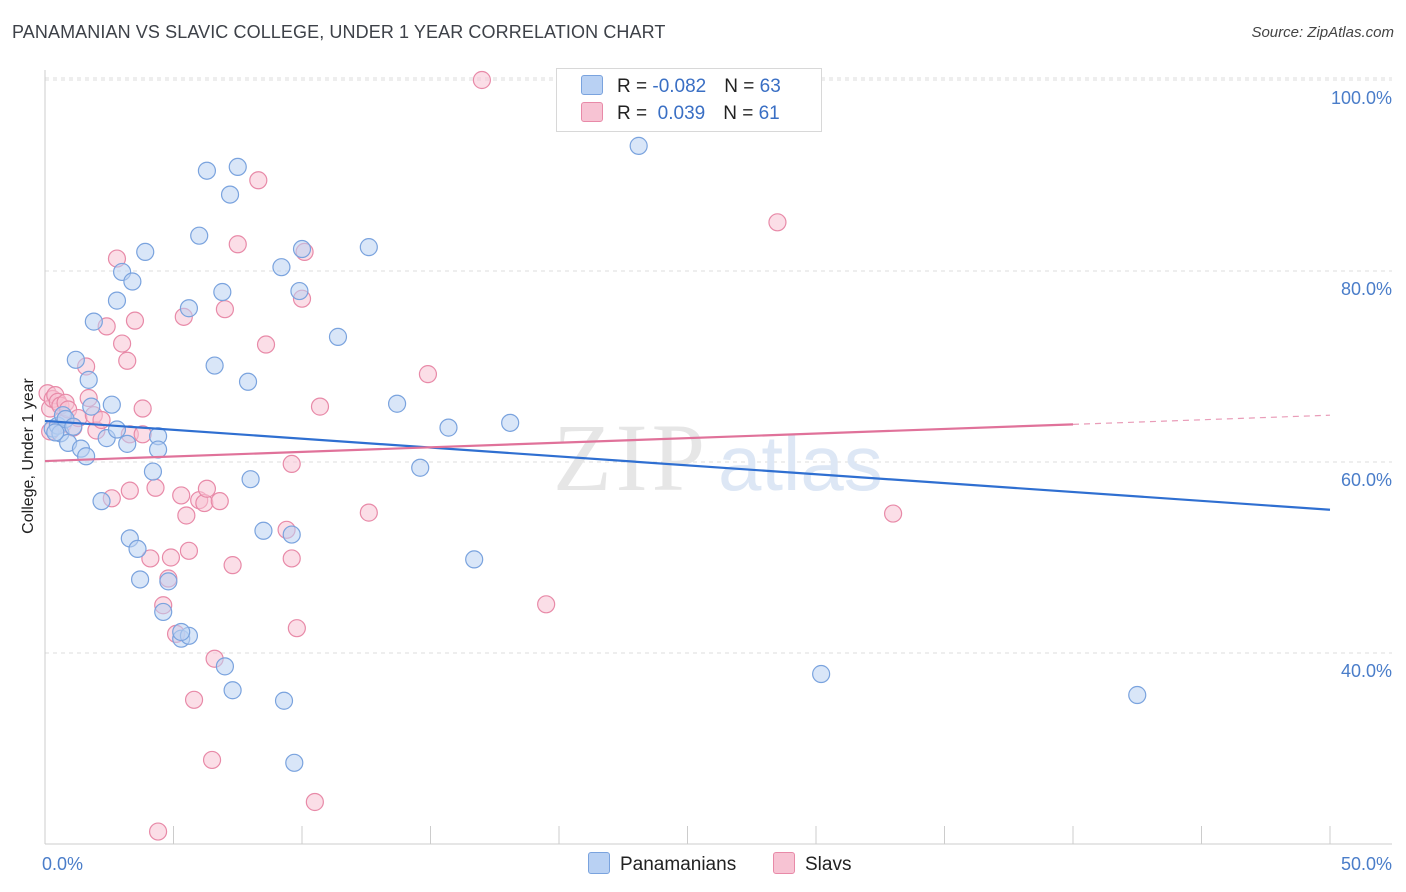 The image size is (1406, 892). Describe the element at coordinates (770, 86) in the screenshot. I see `legend-n-value: 63` at that location.